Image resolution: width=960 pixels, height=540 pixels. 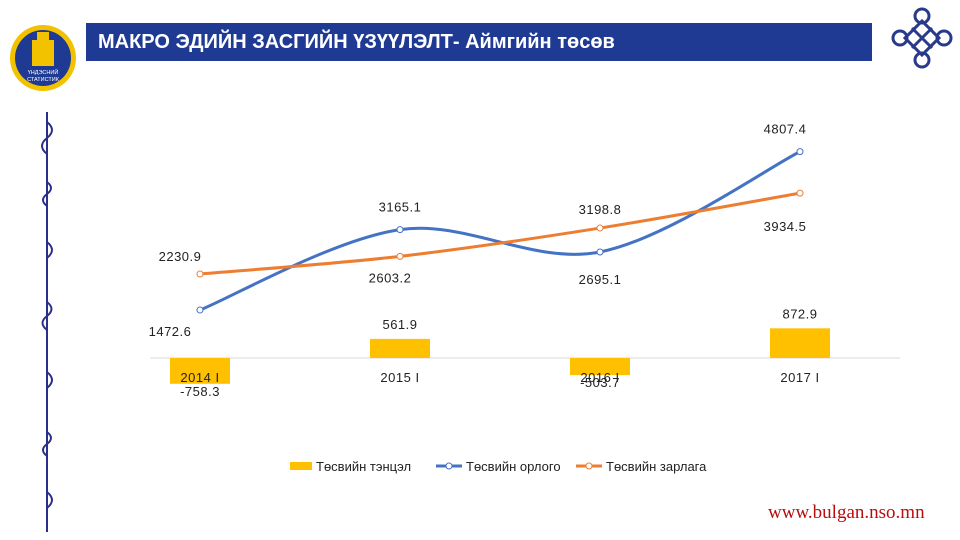 I want to click on legend-label: Төсвийн зарлага, so click(x=656, y=466).